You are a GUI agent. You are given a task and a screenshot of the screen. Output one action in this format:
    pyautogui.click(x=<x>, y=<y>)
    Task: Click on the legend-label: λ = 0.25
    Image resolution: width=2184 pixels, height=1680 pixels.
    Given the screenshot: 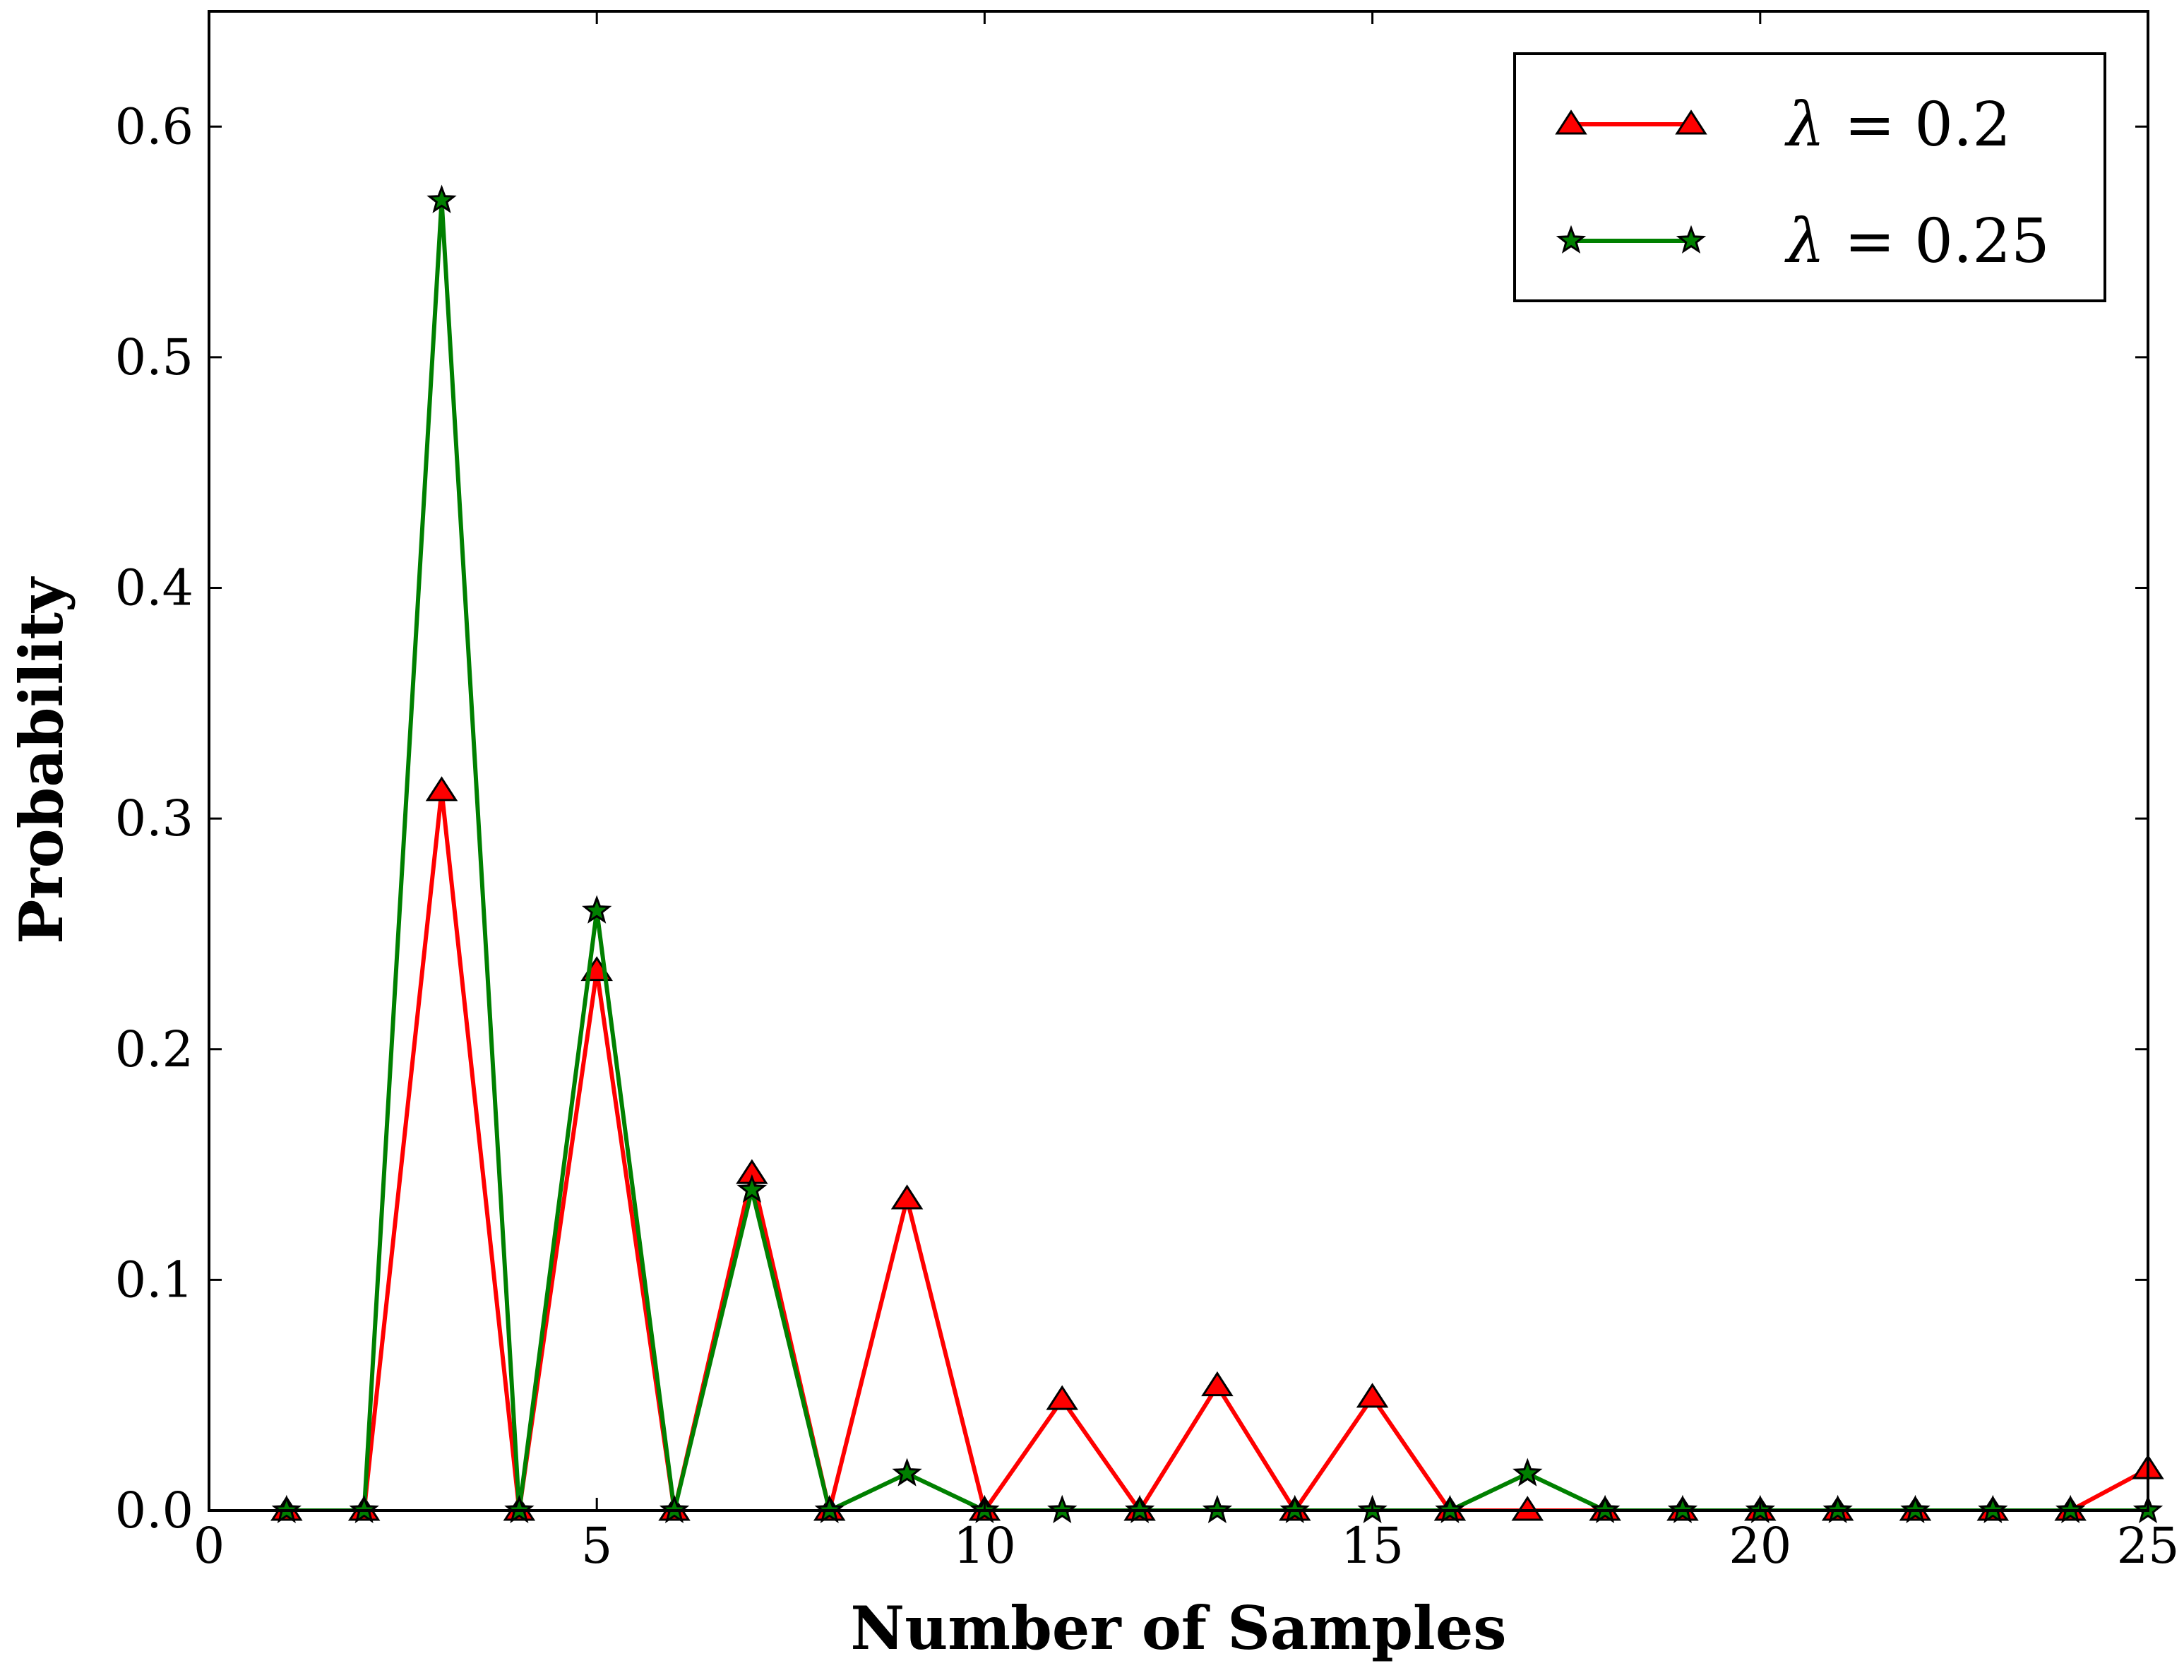 What is the action you would take?
    pyautogui.click(x=1917, y=242)
    